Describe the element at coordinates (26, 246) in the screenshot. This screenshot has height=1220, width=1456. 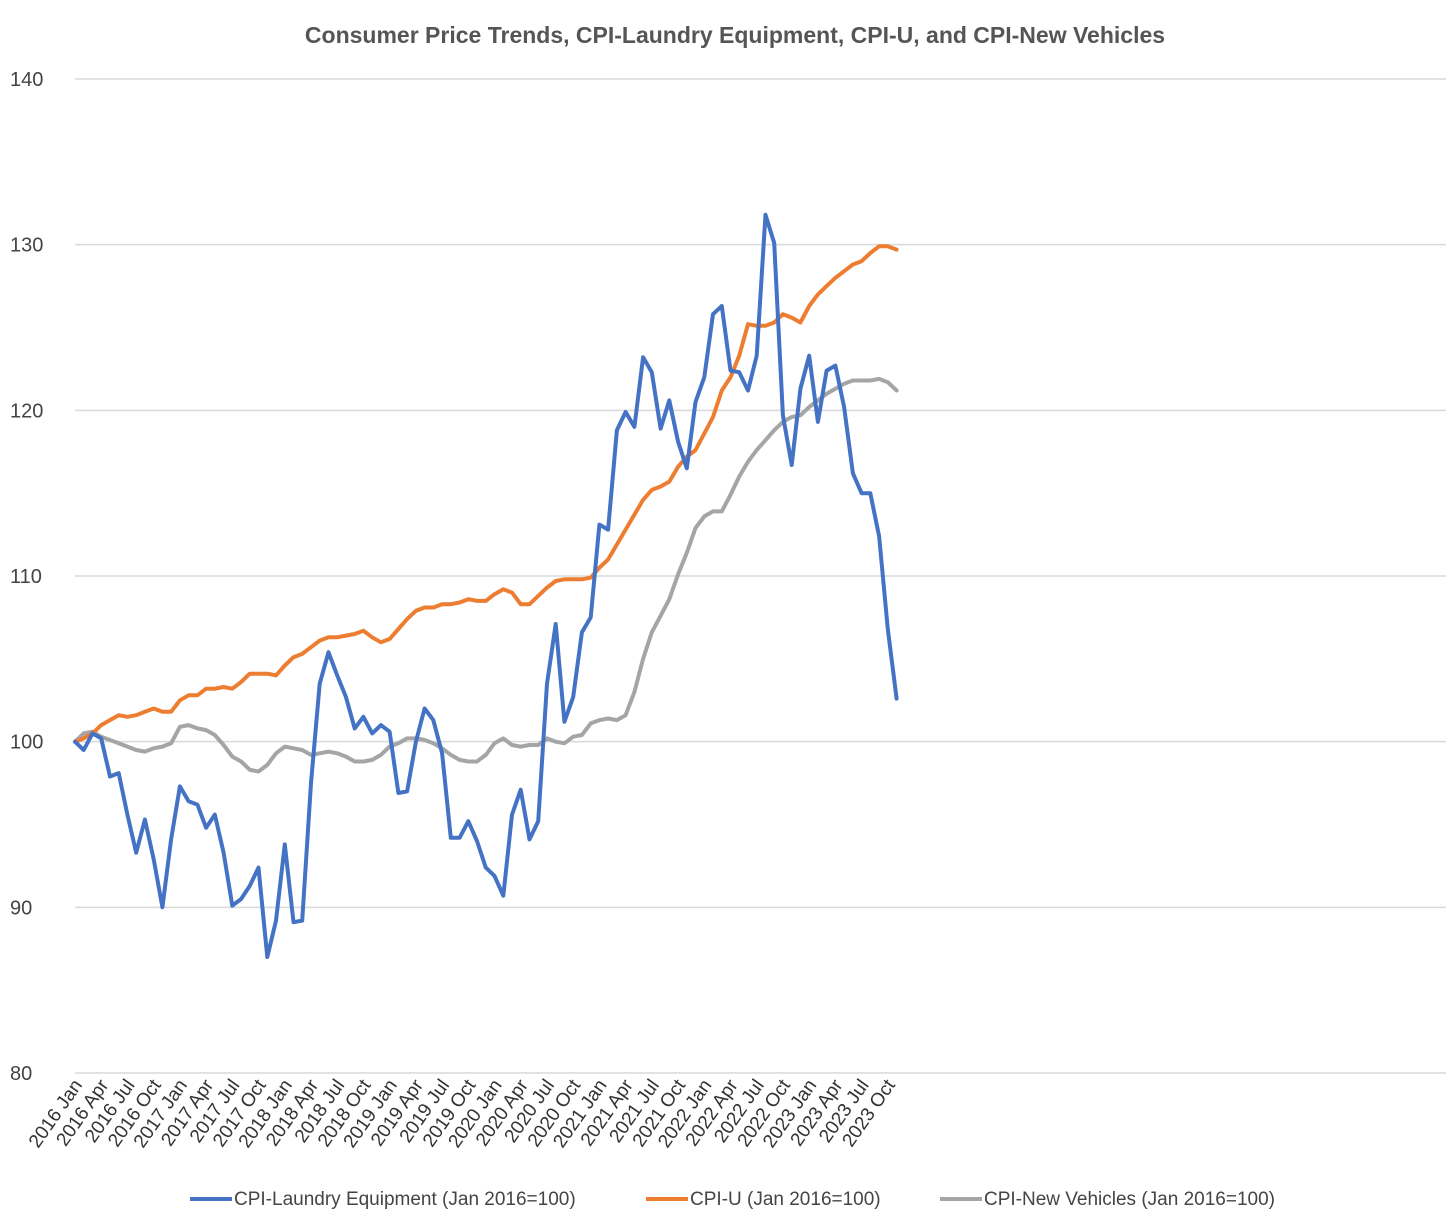
I see `y-tick-label: 130` at that location.